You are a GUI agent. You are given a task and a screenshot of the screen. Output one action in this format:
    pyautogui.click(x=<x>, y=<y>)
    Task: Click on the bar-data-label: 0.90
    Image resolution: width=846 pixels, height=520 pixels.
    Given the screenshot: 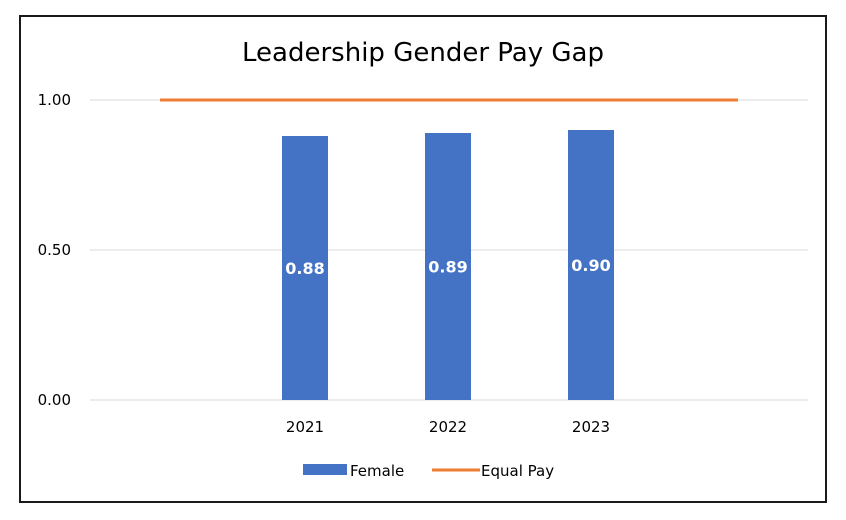 What is the action you would take?
    pyautogui.click(x=590, y=265)
    